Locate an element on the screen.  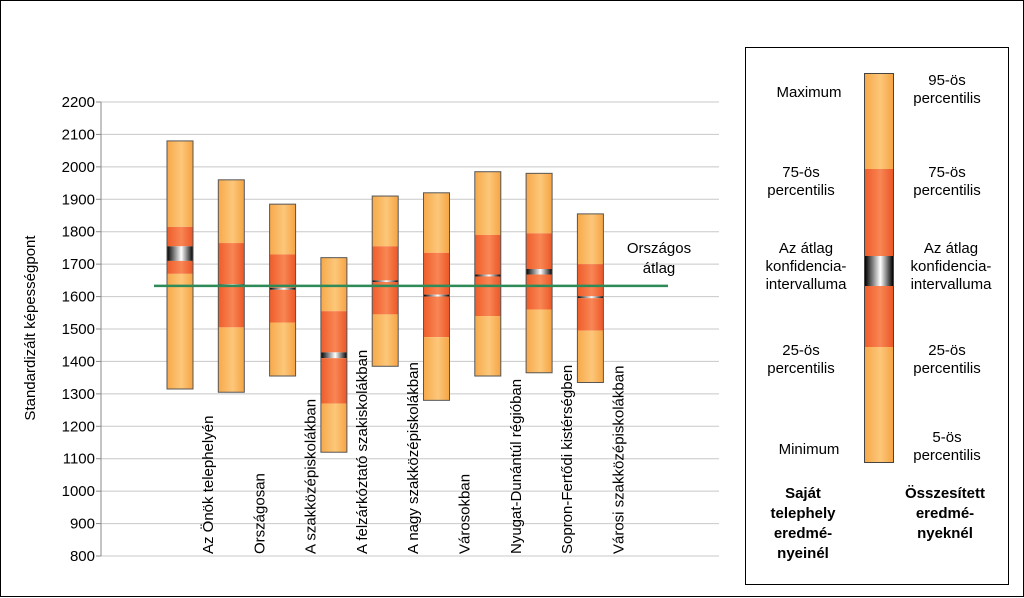
y-tick-label: 1900 is located at coordinates (78, 199).